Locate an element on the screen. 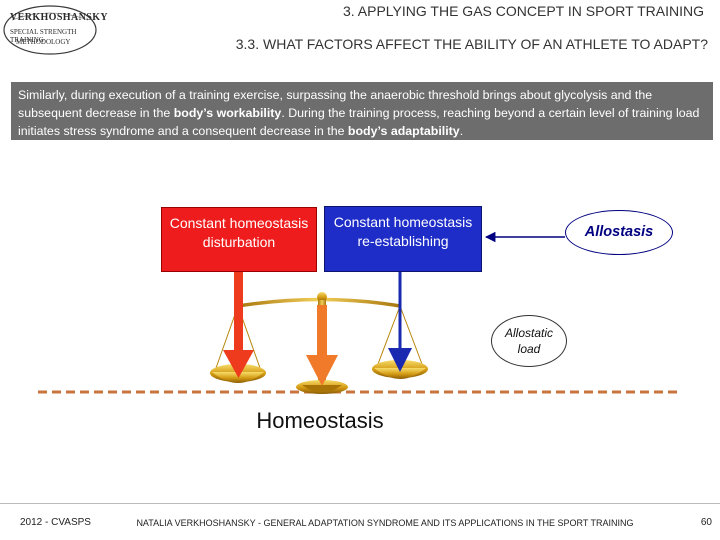 This screenshot has height=540, width=720. logo-emblem-icon is located at coordinates (50, 30).